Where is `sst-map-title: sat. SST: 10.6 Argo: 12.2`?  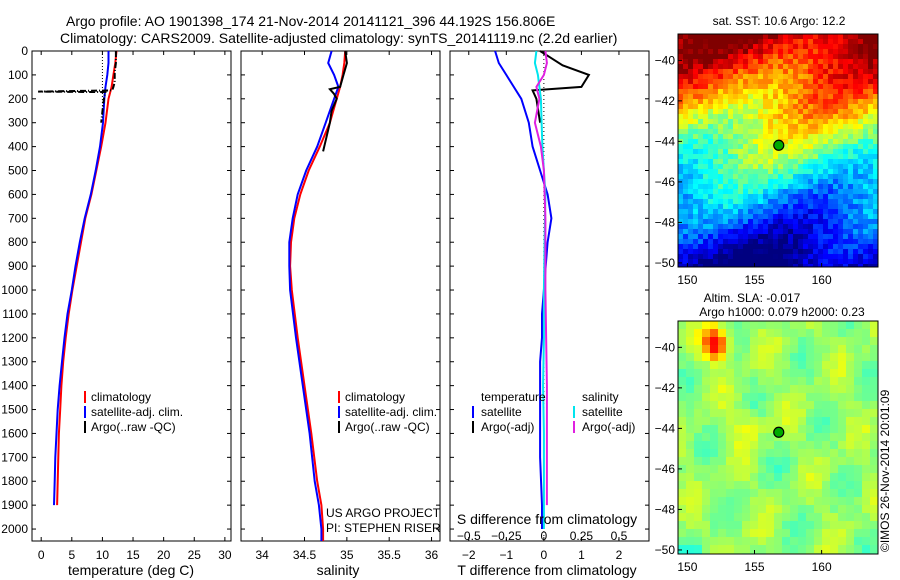
sst-map-title: sat. SST: 10.6 Argo: 12.2 is located at coordinates (779, 21).